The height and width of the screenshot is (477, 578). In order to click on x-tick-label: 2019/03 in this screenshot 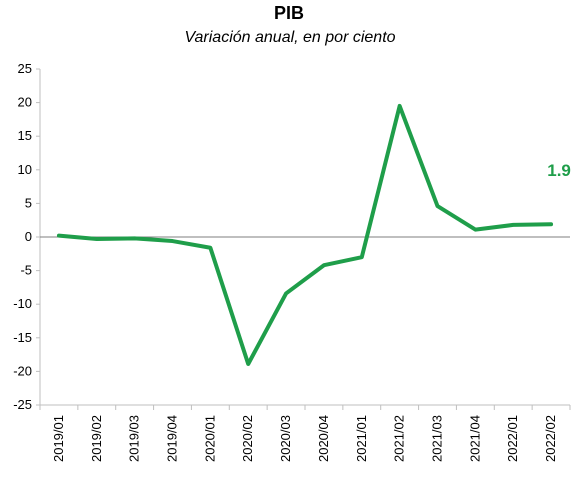, I will do `click(134, 438)`.